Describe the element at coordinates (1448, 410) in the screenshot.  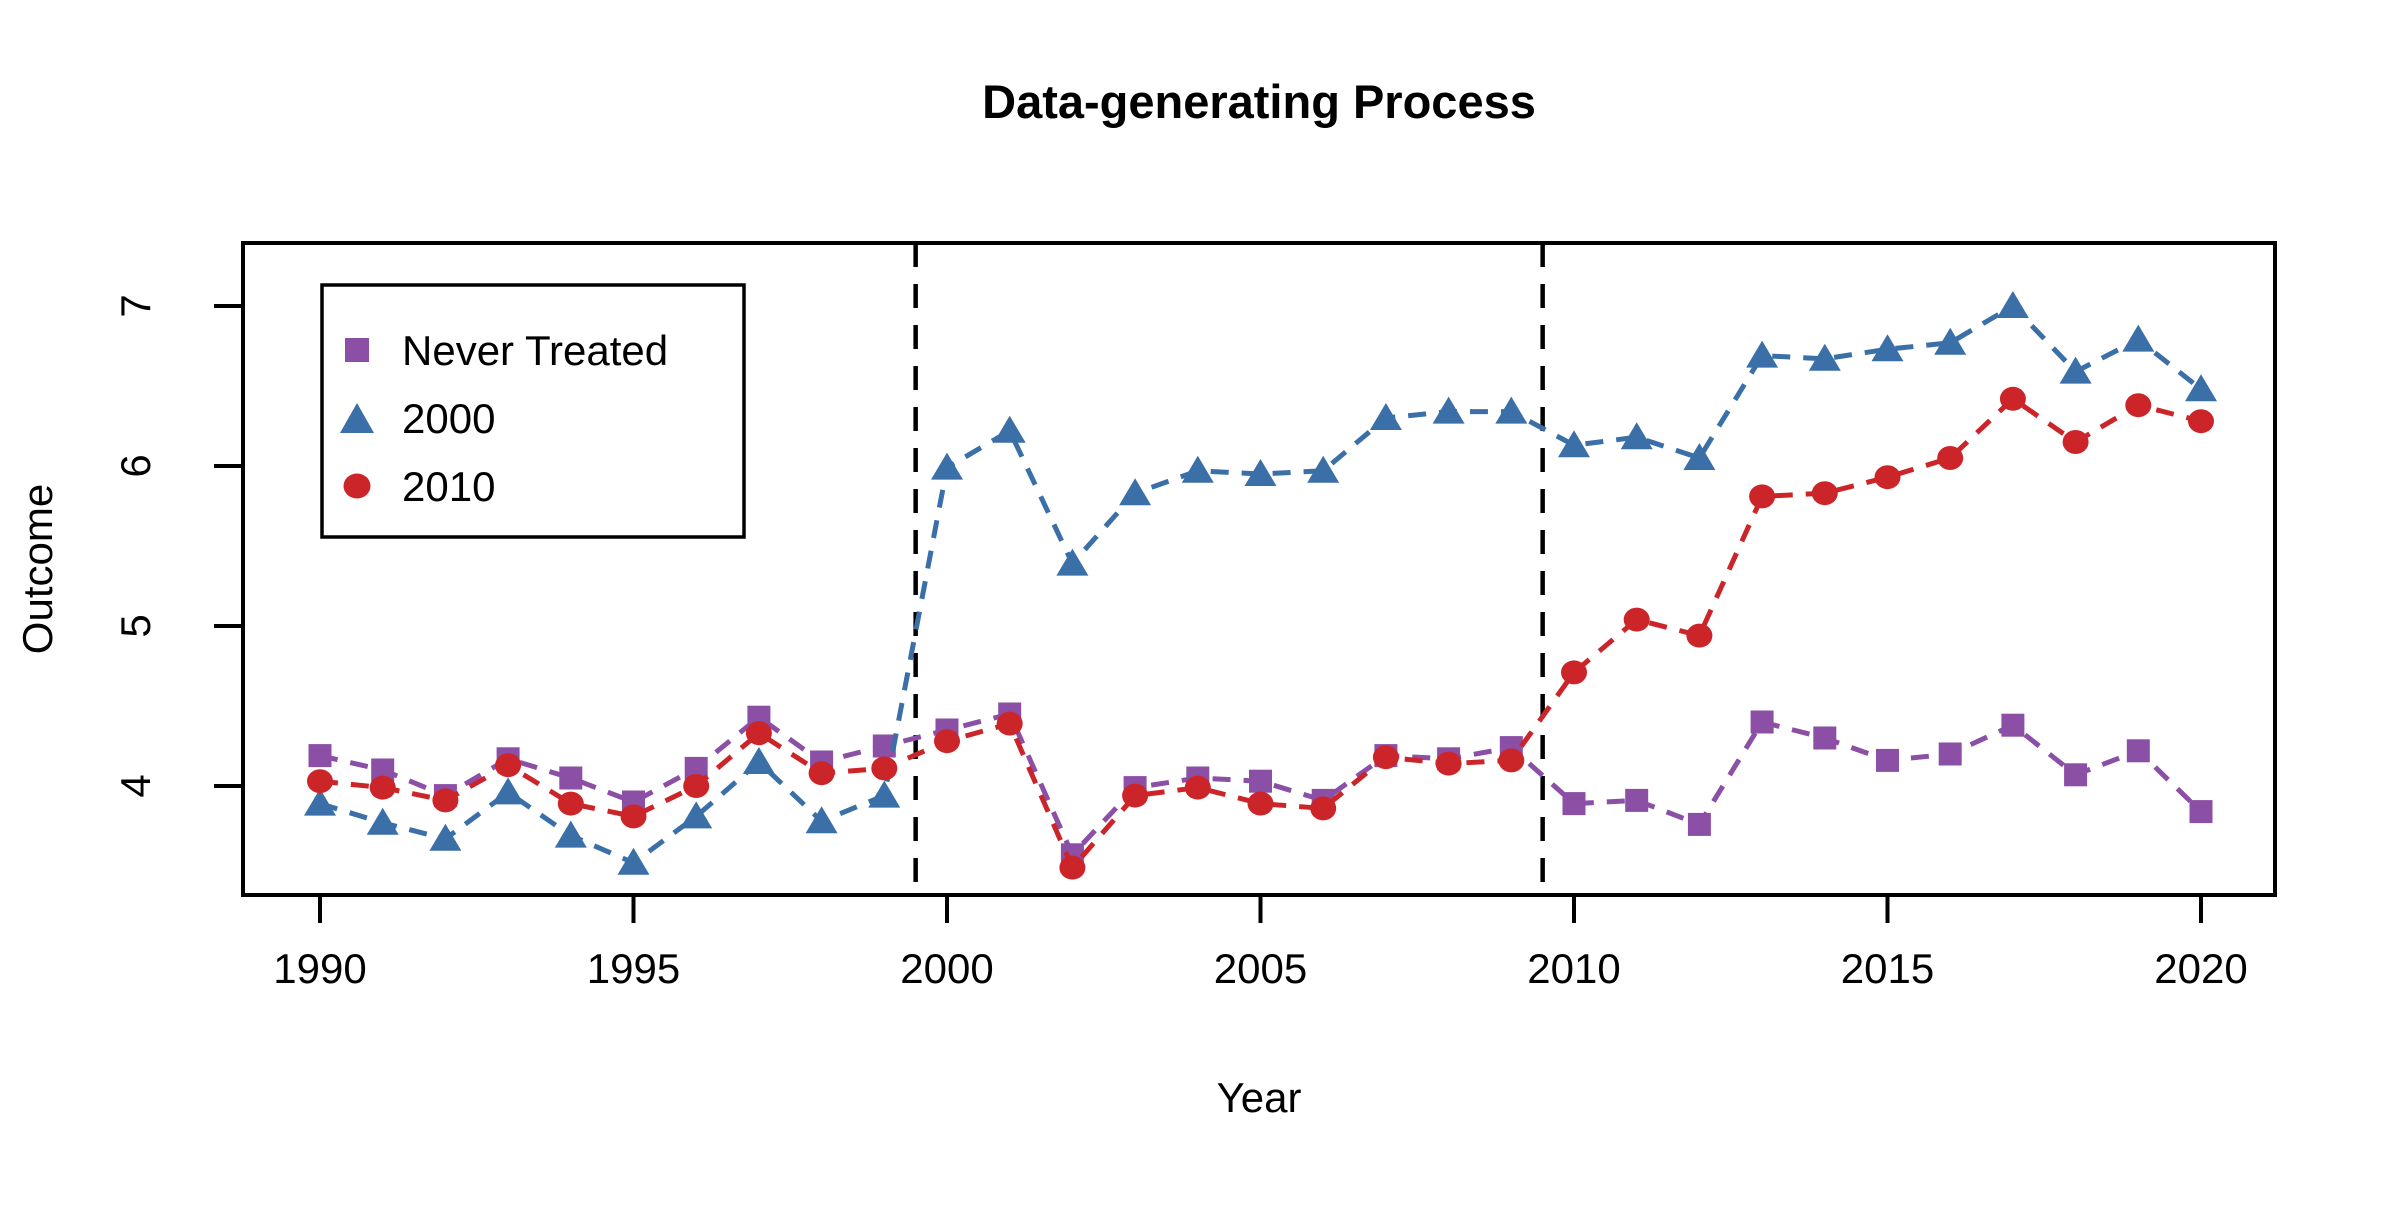
I see `point-2000-2008` at that location.